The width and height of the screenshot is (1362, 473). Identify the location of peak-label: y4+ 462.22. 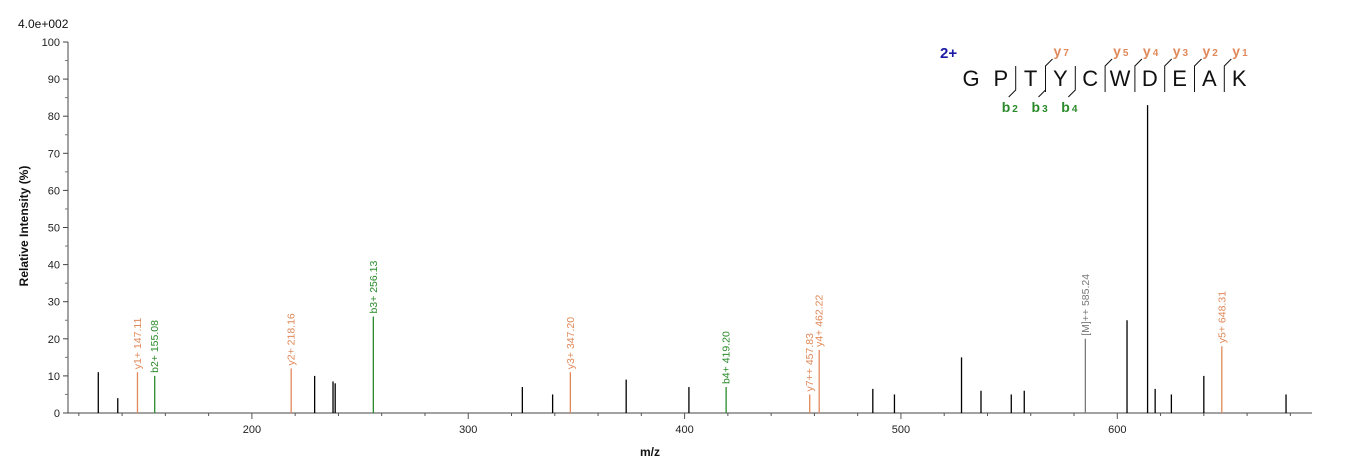
(820, 321).